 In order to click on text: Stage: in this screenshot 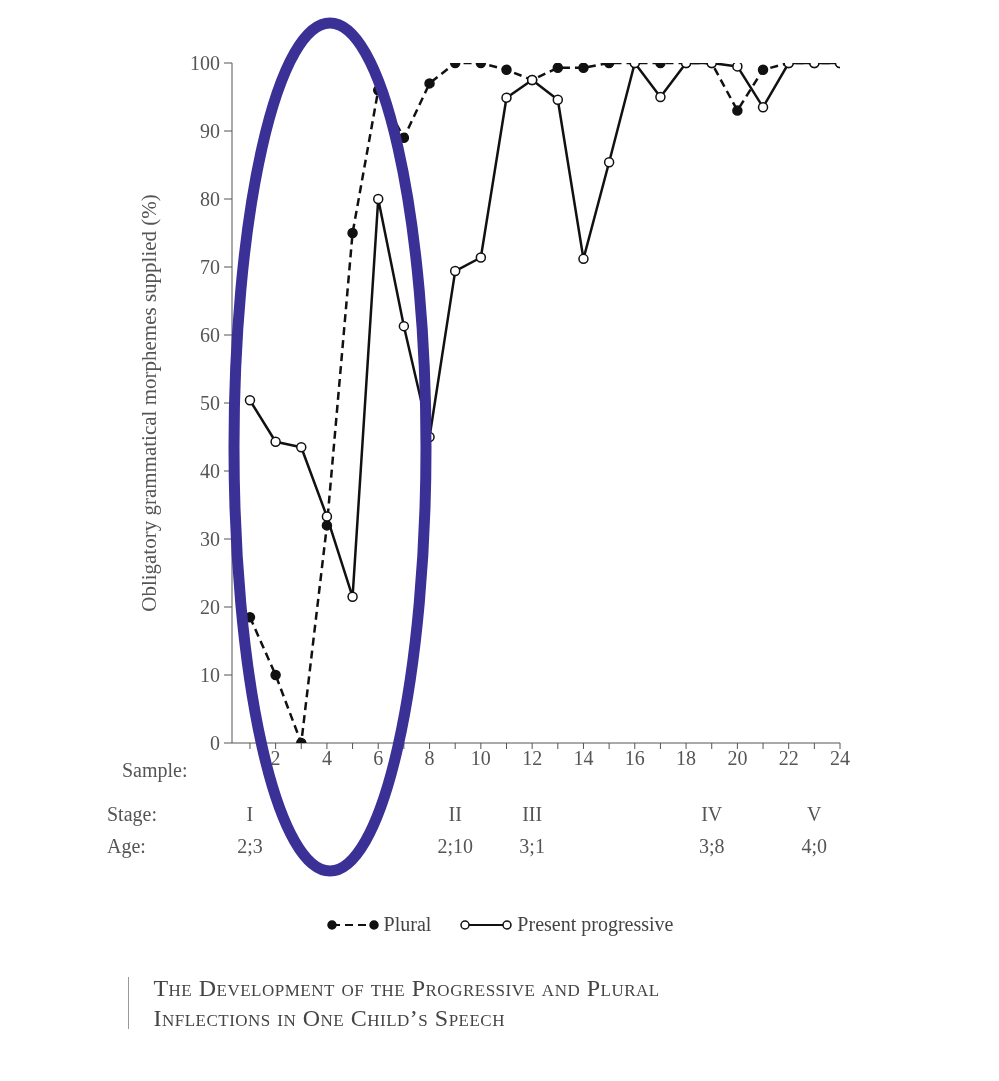, I will do `click(132, 814)`.